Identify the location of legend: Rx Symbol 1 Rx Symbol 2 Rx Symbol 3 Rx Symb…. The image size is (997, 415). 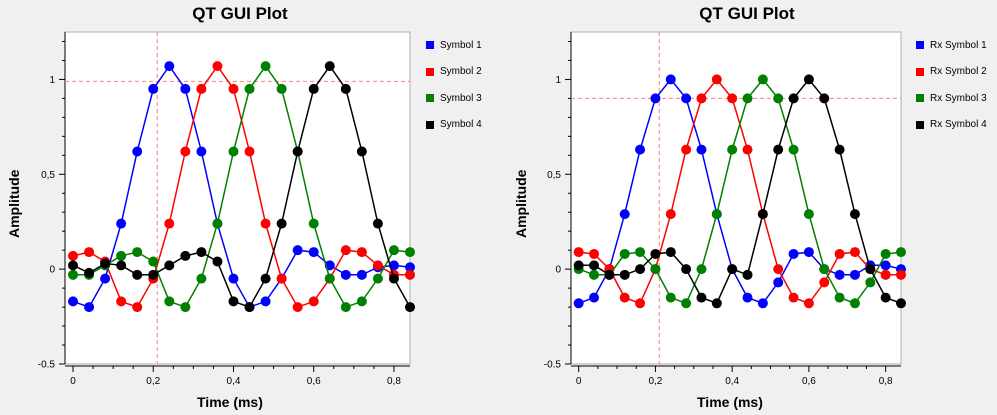
(951, 85).